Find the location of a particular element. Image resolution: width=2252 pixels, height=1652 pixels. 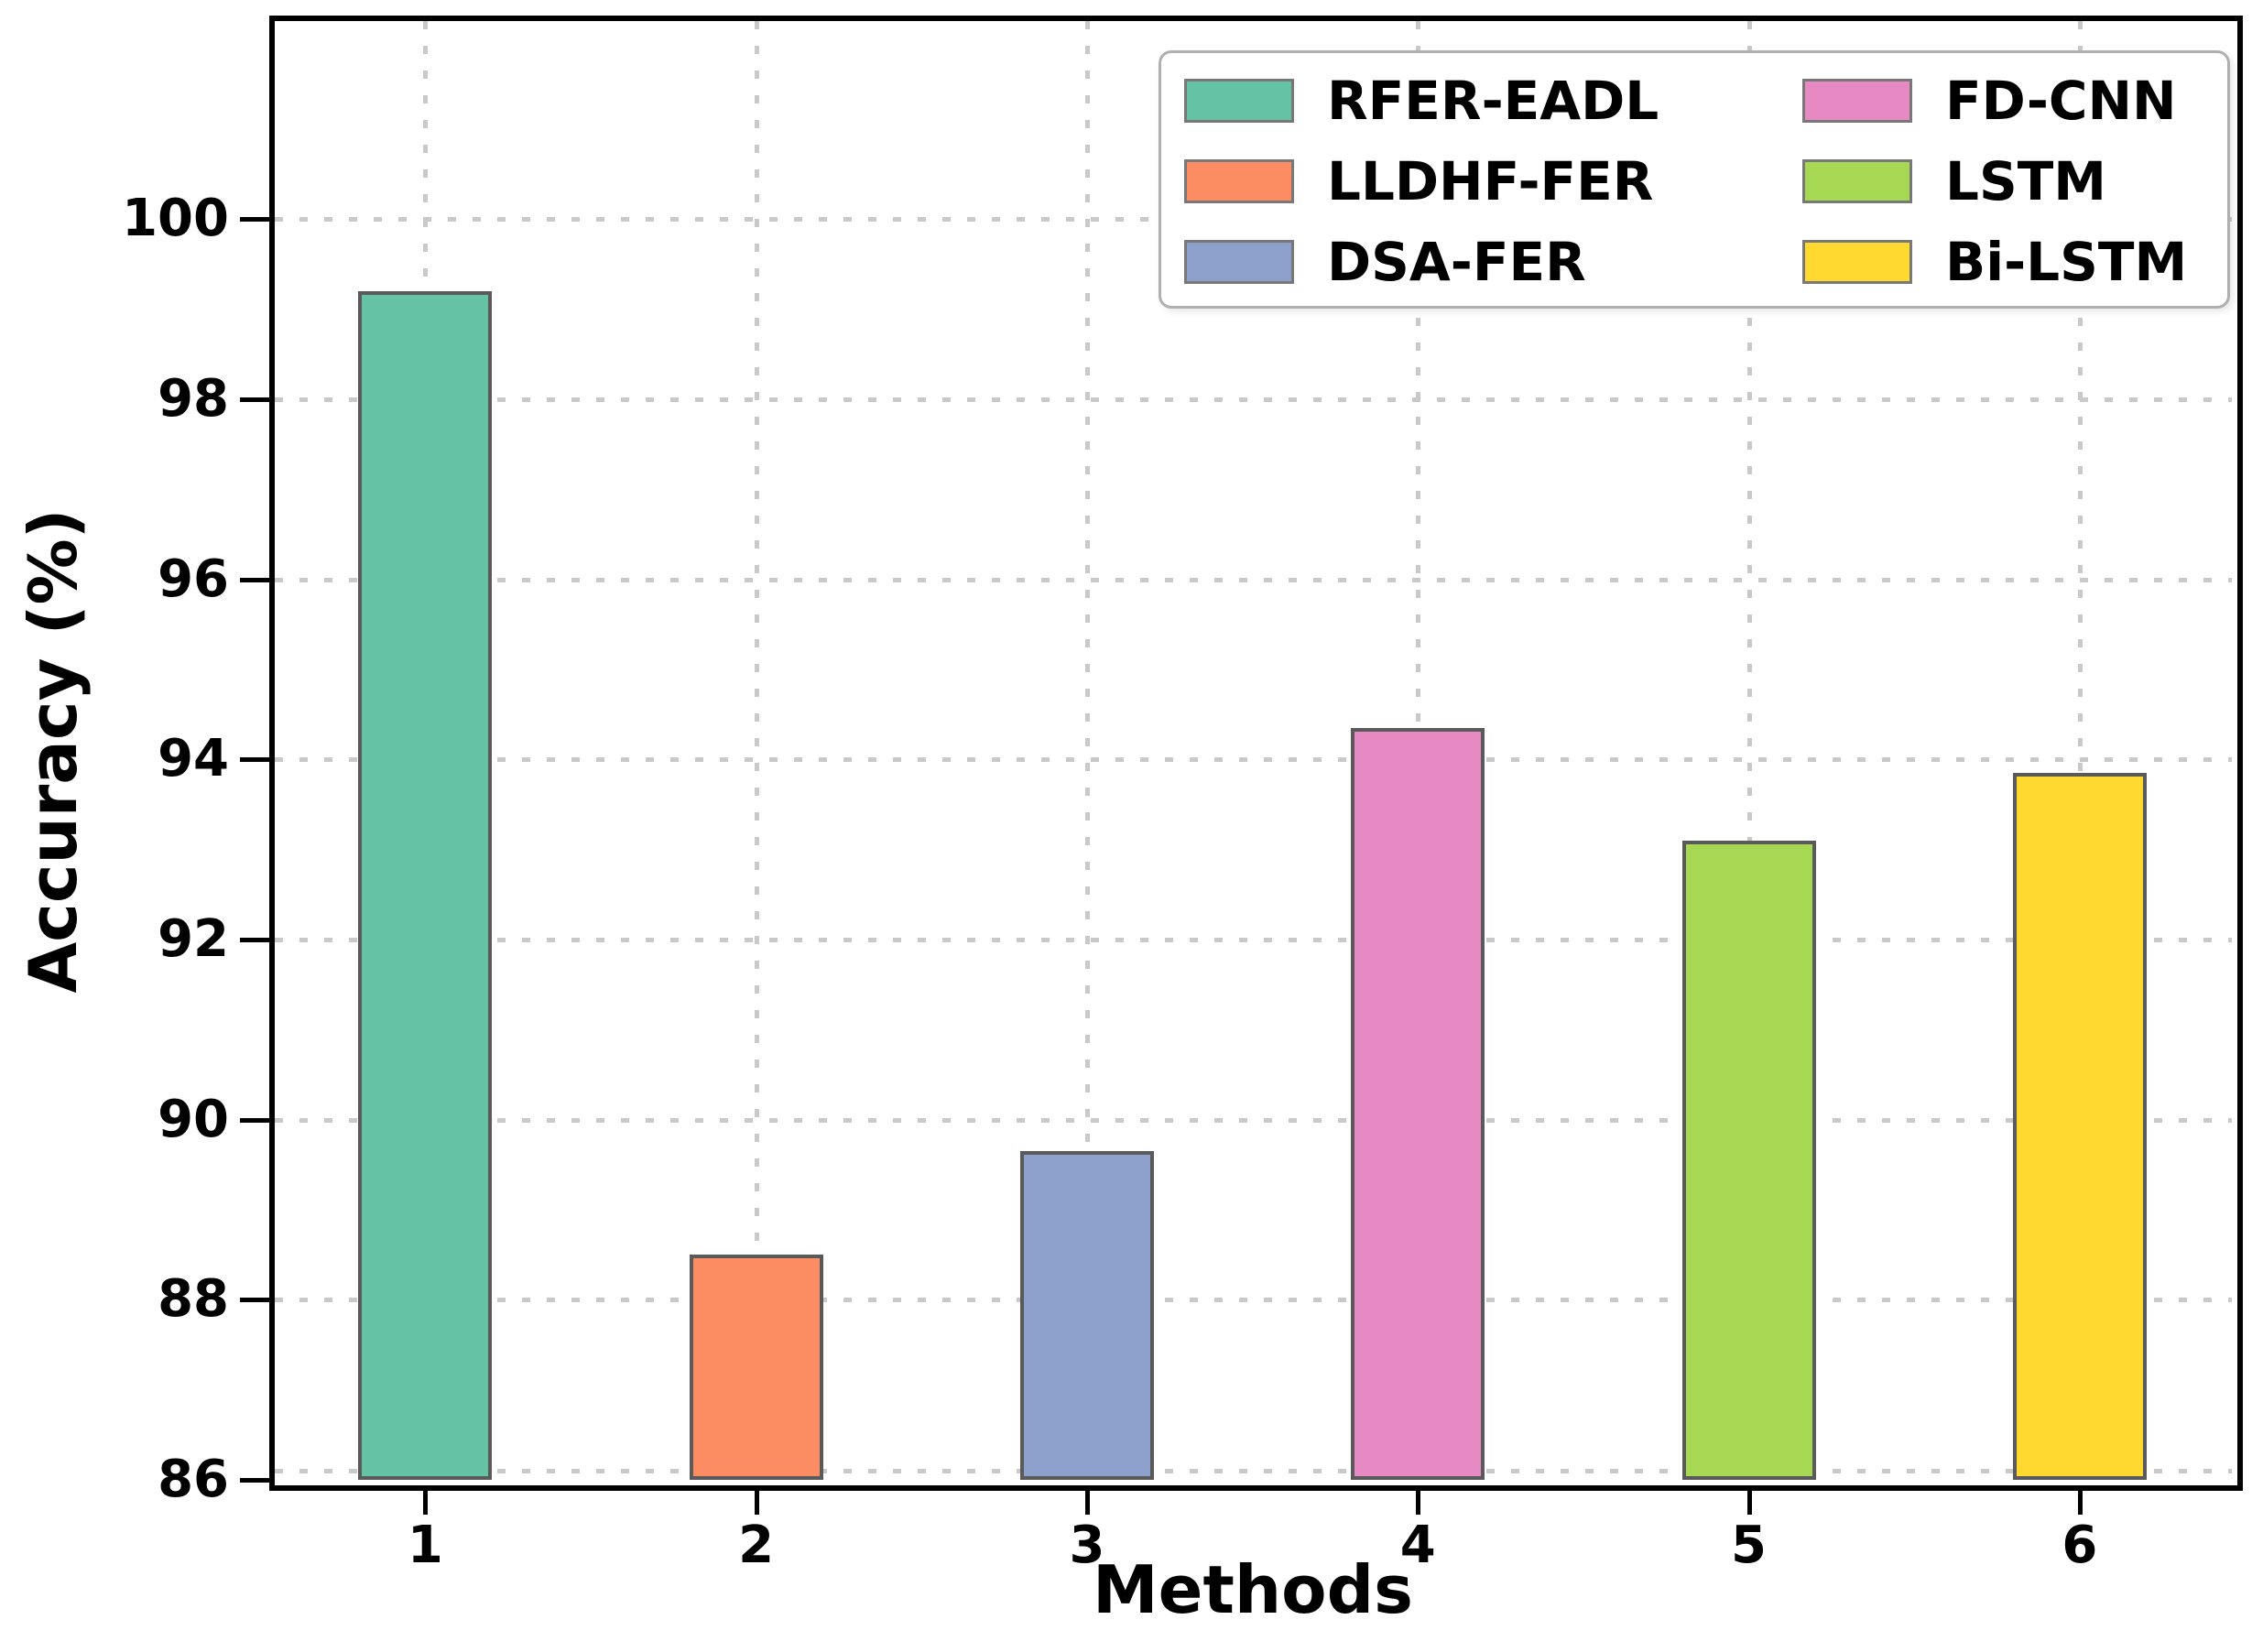

y-tick-label: 94 is located at coordinates (193, 759).